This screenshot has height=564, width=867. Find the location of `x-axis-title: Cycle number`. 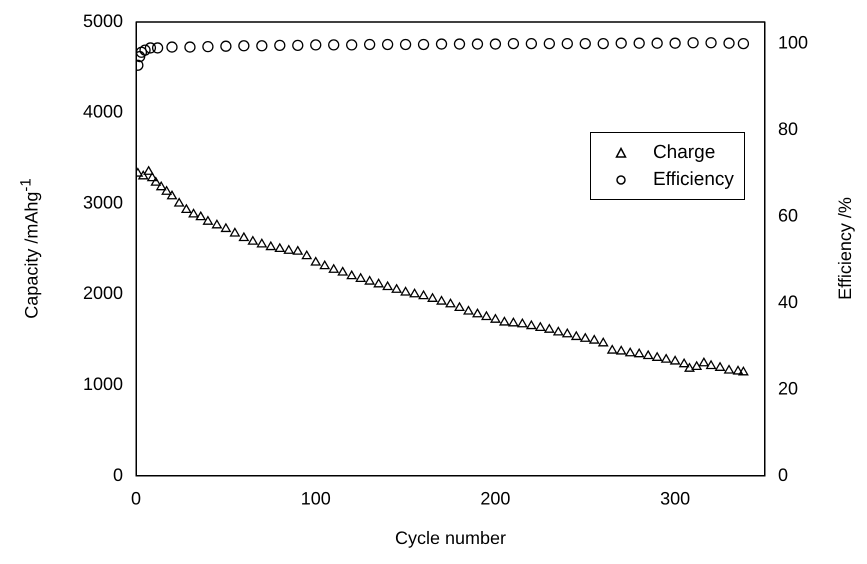

x-axis-title: Cycle number is located at coordinates (450, 538).